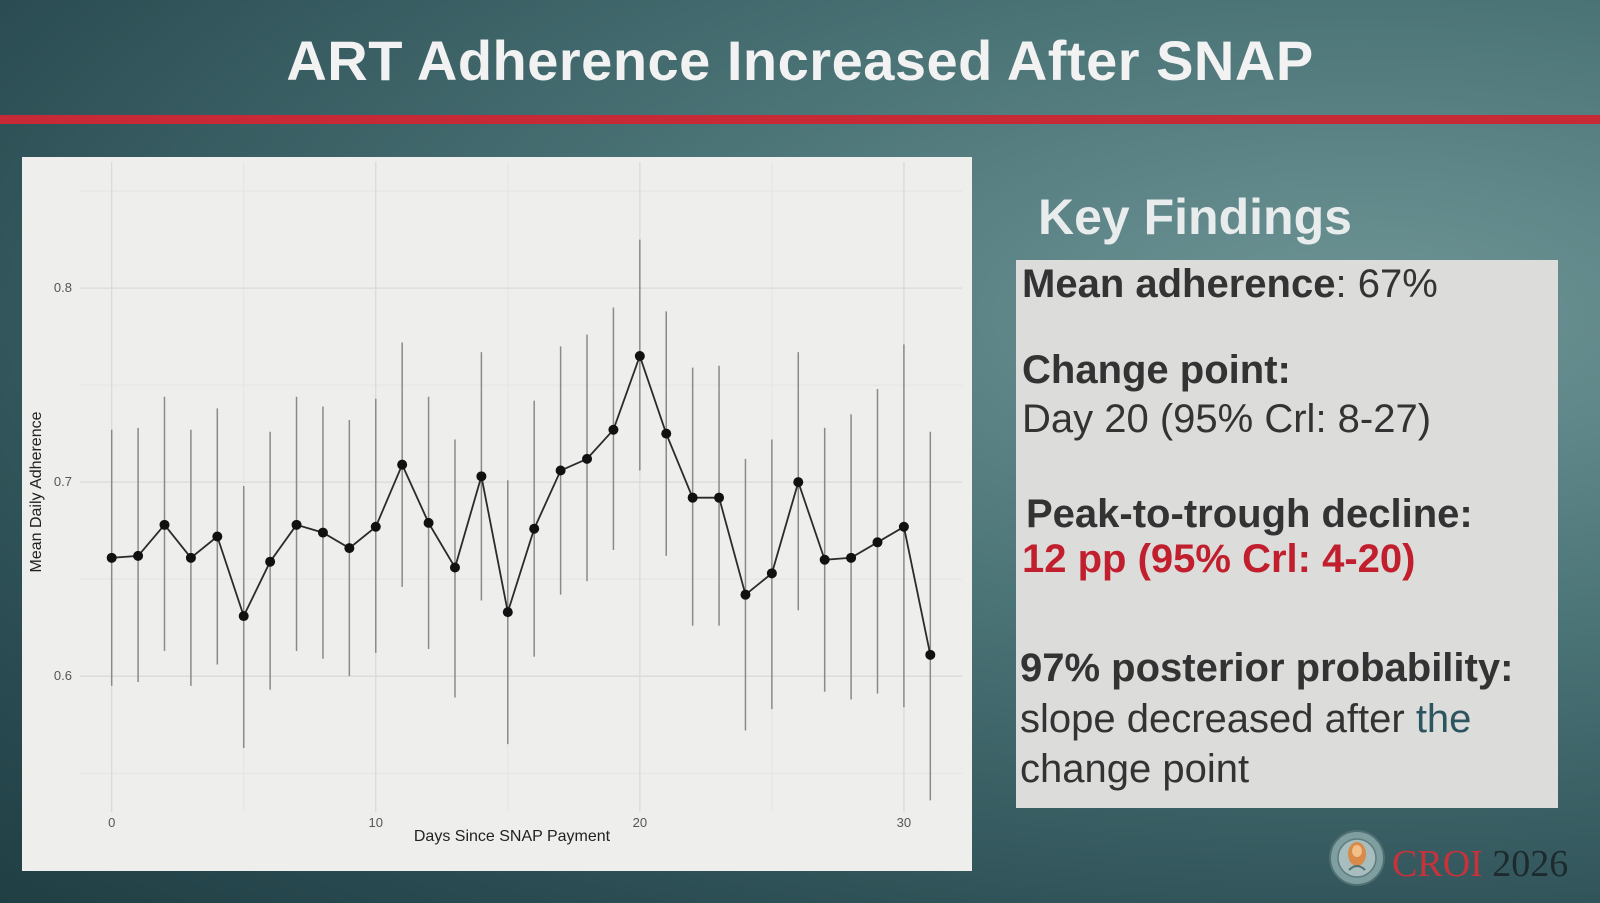  What do you see at coordinates (1530, 864) in the screenshot?
I see `croi-year: 2026` at bounding box center [1530, 864].